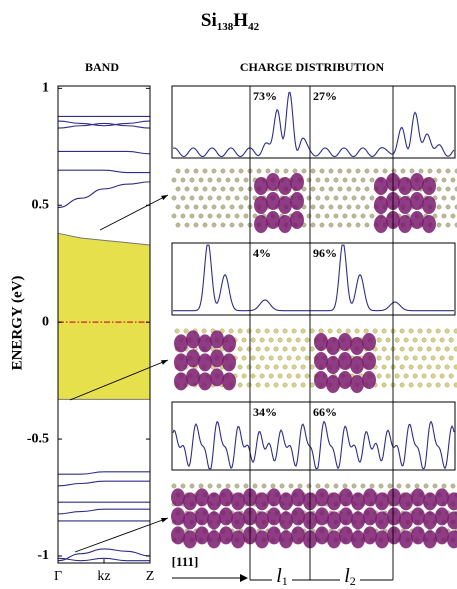  I want to click on title-sub: 138, so click(225, 27).